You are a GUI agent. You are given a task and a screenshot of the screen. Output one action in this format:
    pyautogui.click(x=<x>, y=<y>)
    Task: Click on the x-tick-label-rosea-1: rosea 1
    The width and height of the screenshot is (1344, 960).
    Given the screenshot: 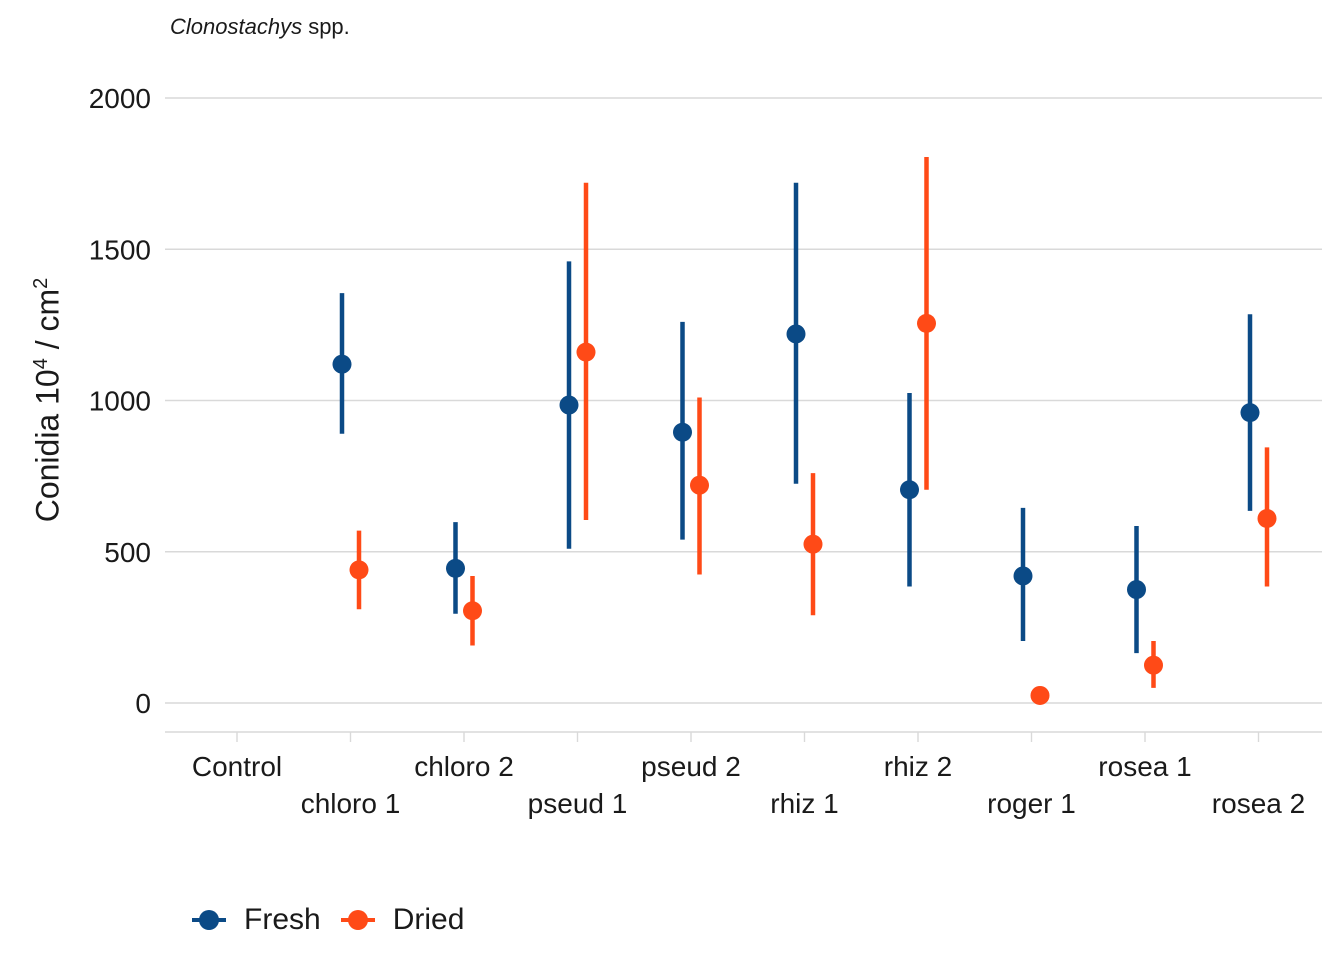 What is the action you would take?
    pyautogui.click(x=1144, y=766)
    